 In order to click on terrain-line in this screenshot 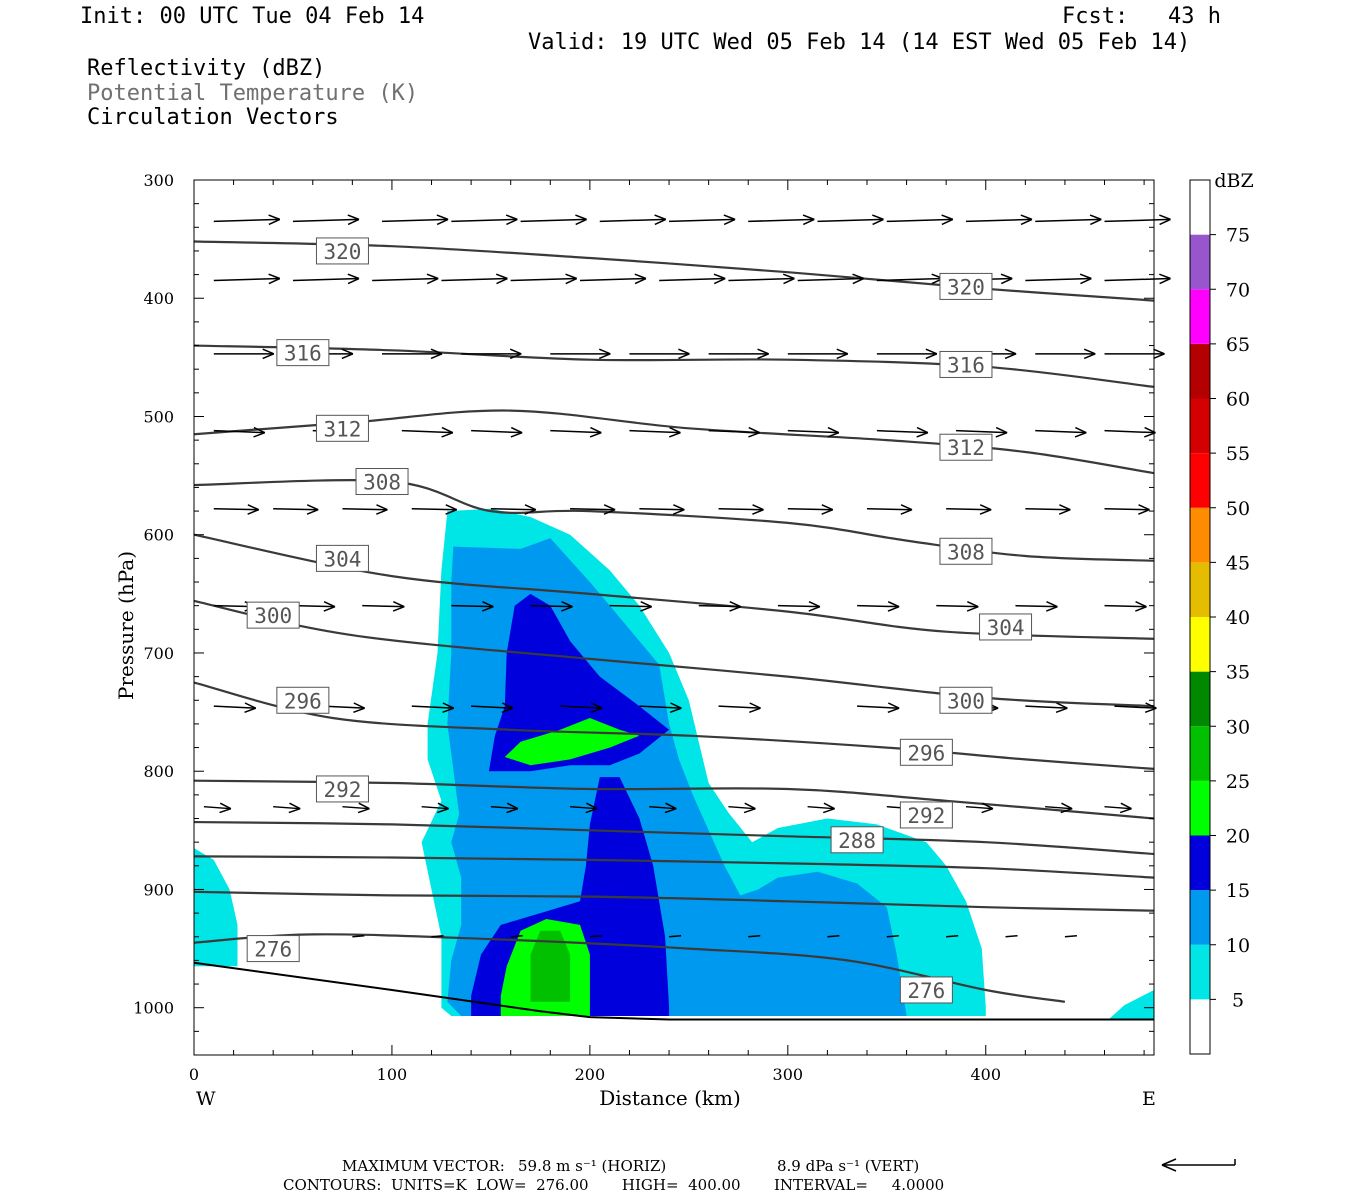, I will do `click(673, 991)`.